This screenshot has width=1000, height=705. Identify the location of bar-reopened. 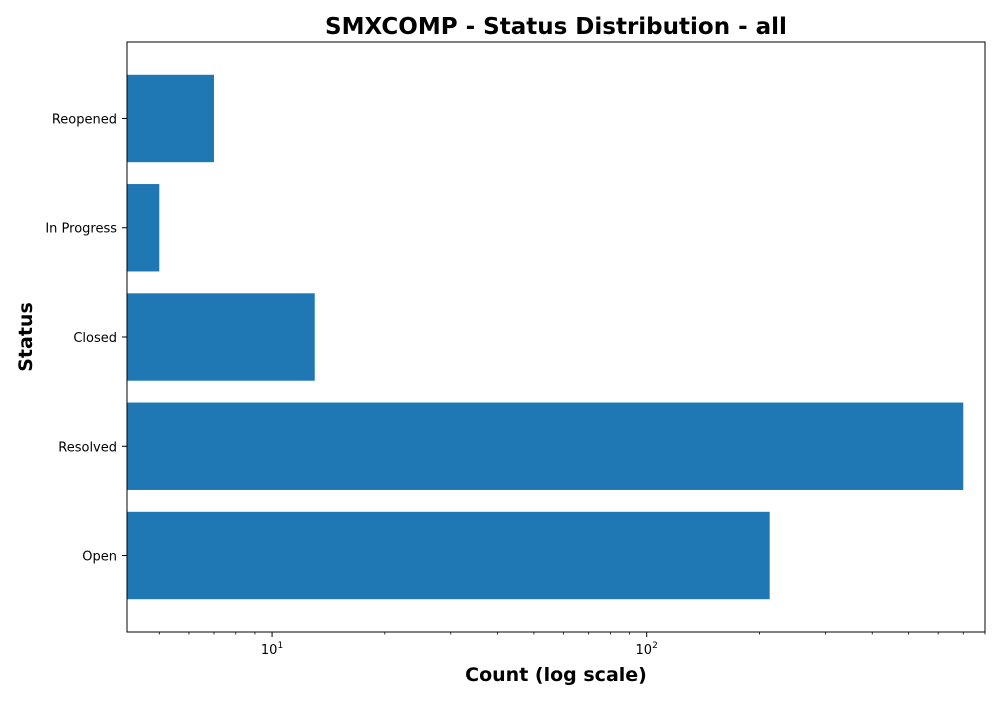
(171, 118).